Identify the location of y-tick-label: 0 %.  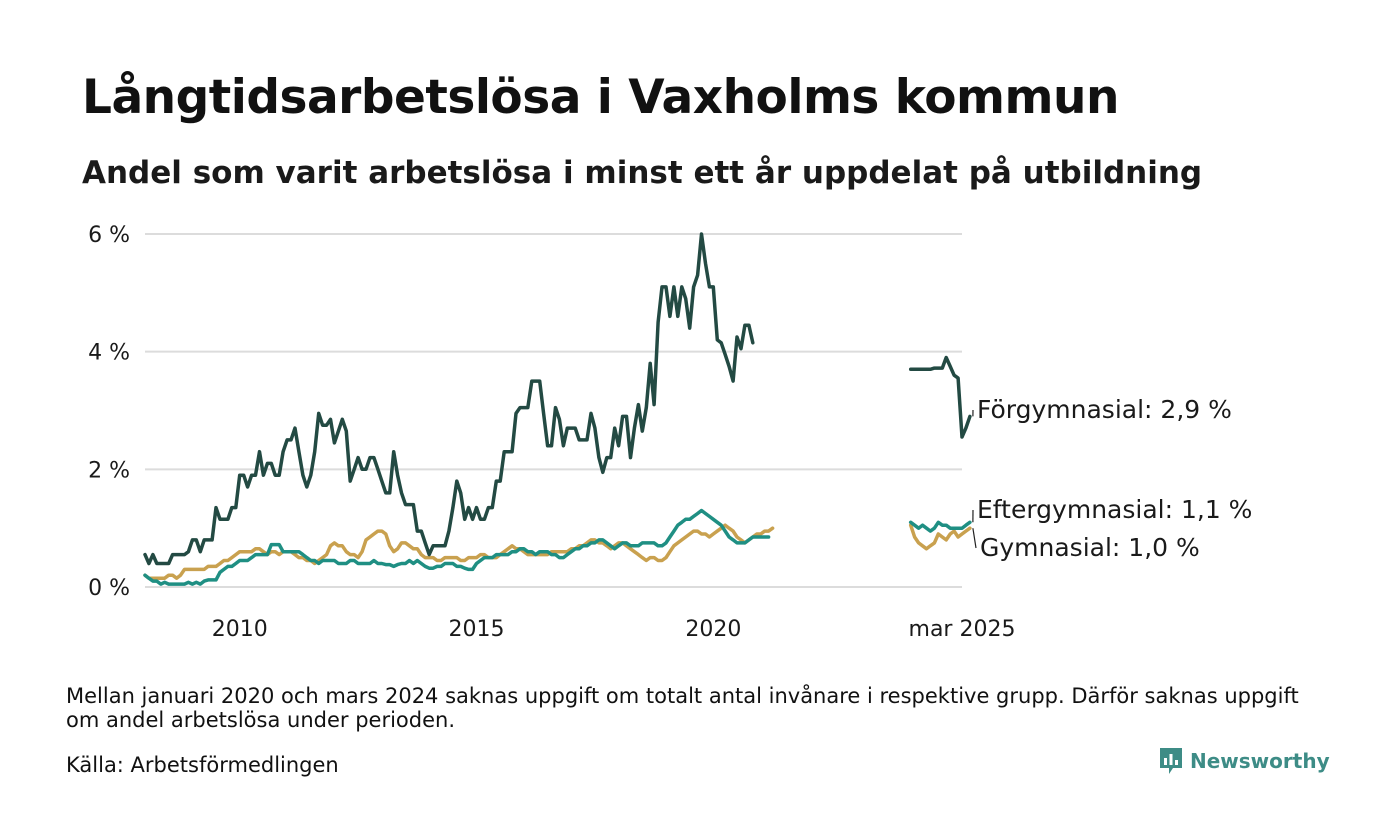
(109, 588).